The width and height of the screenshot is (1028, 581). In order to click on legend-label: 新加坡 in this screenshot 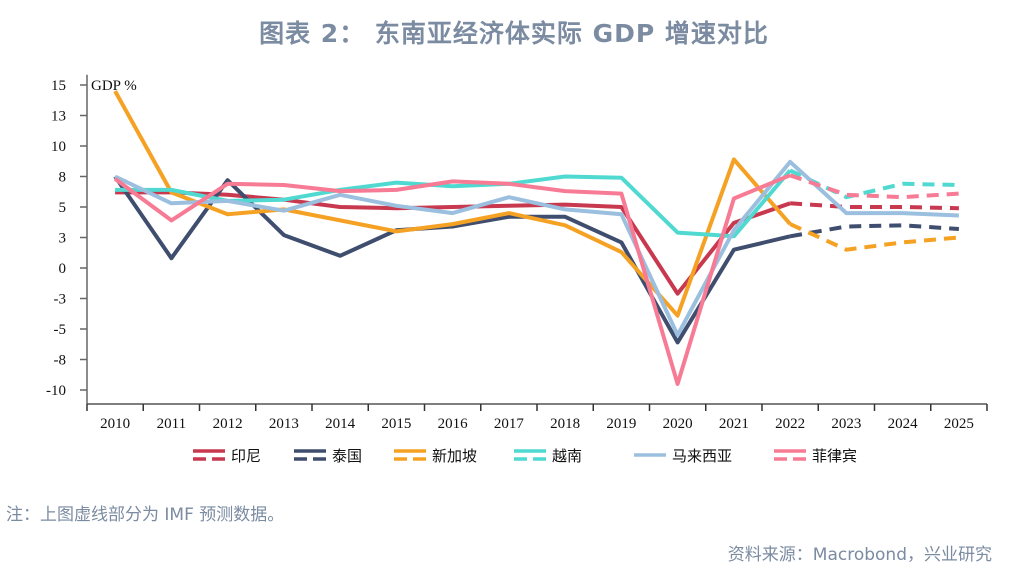, I will do `click(454, 456)`.